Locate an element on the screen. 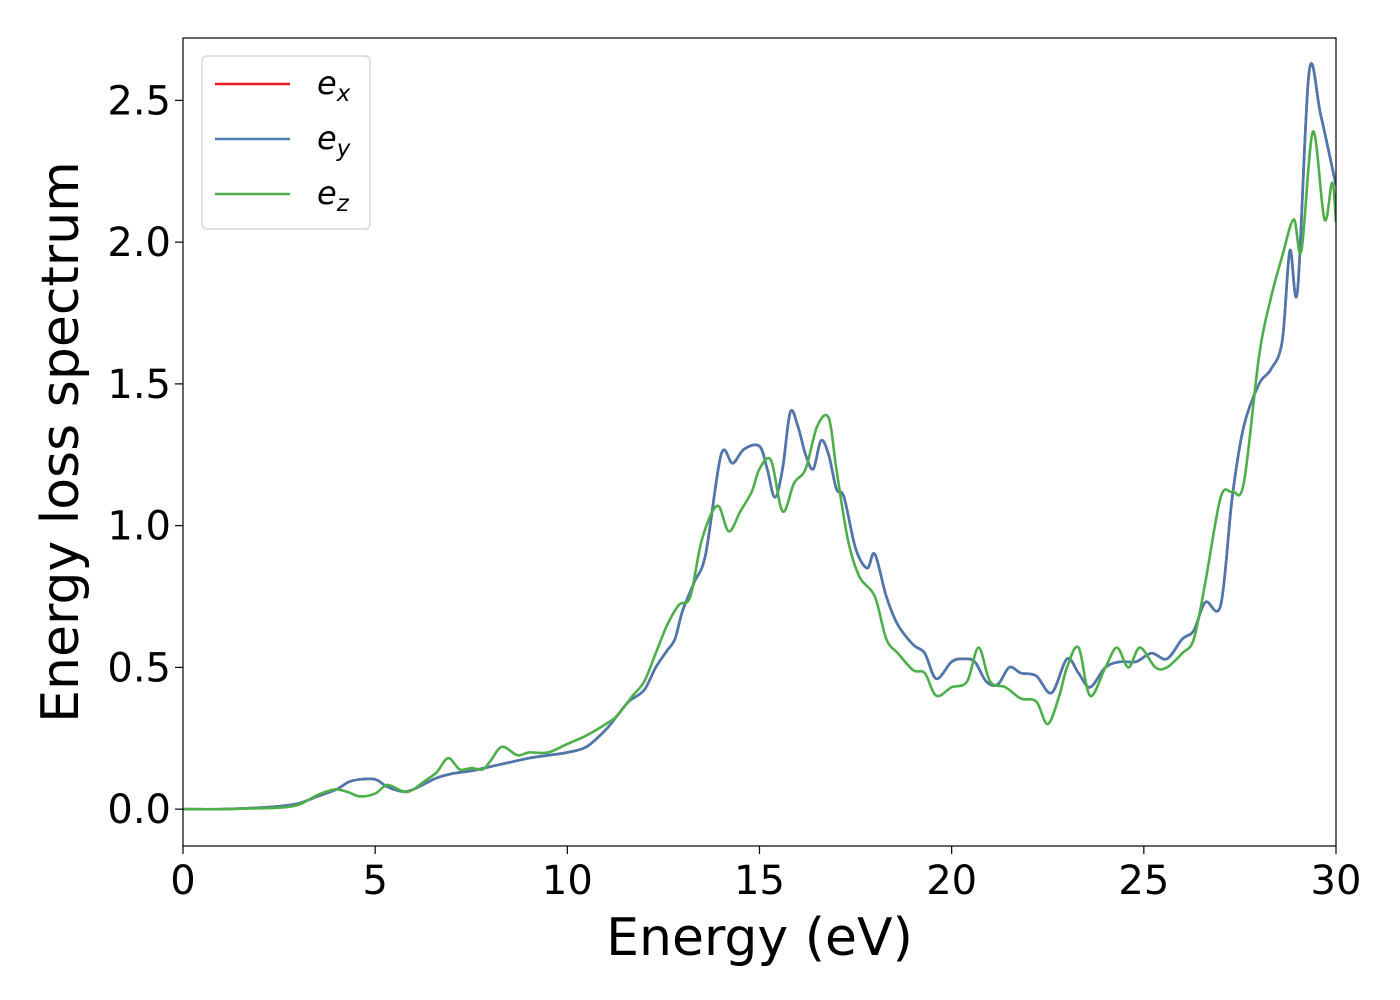 This screenshot has width=1400, height=1000. y-tick-label: 2.0 is located at coordinates (139, 243).